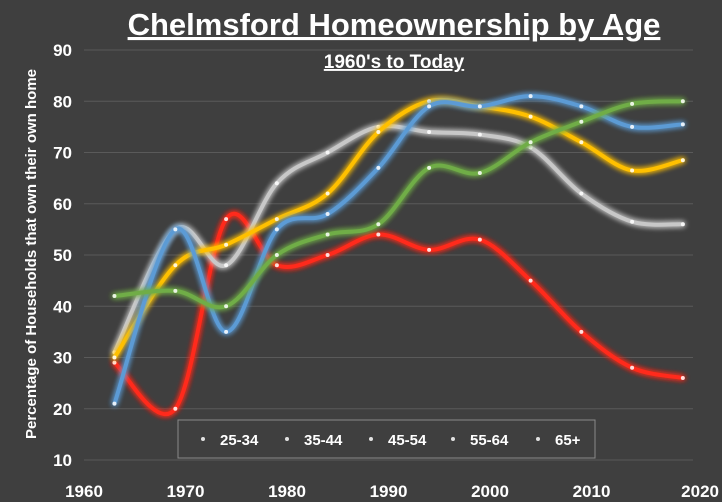 The width and height of the screenshot is (722, 502). I want to click on y-tick-label: 50, so click(62, 255).